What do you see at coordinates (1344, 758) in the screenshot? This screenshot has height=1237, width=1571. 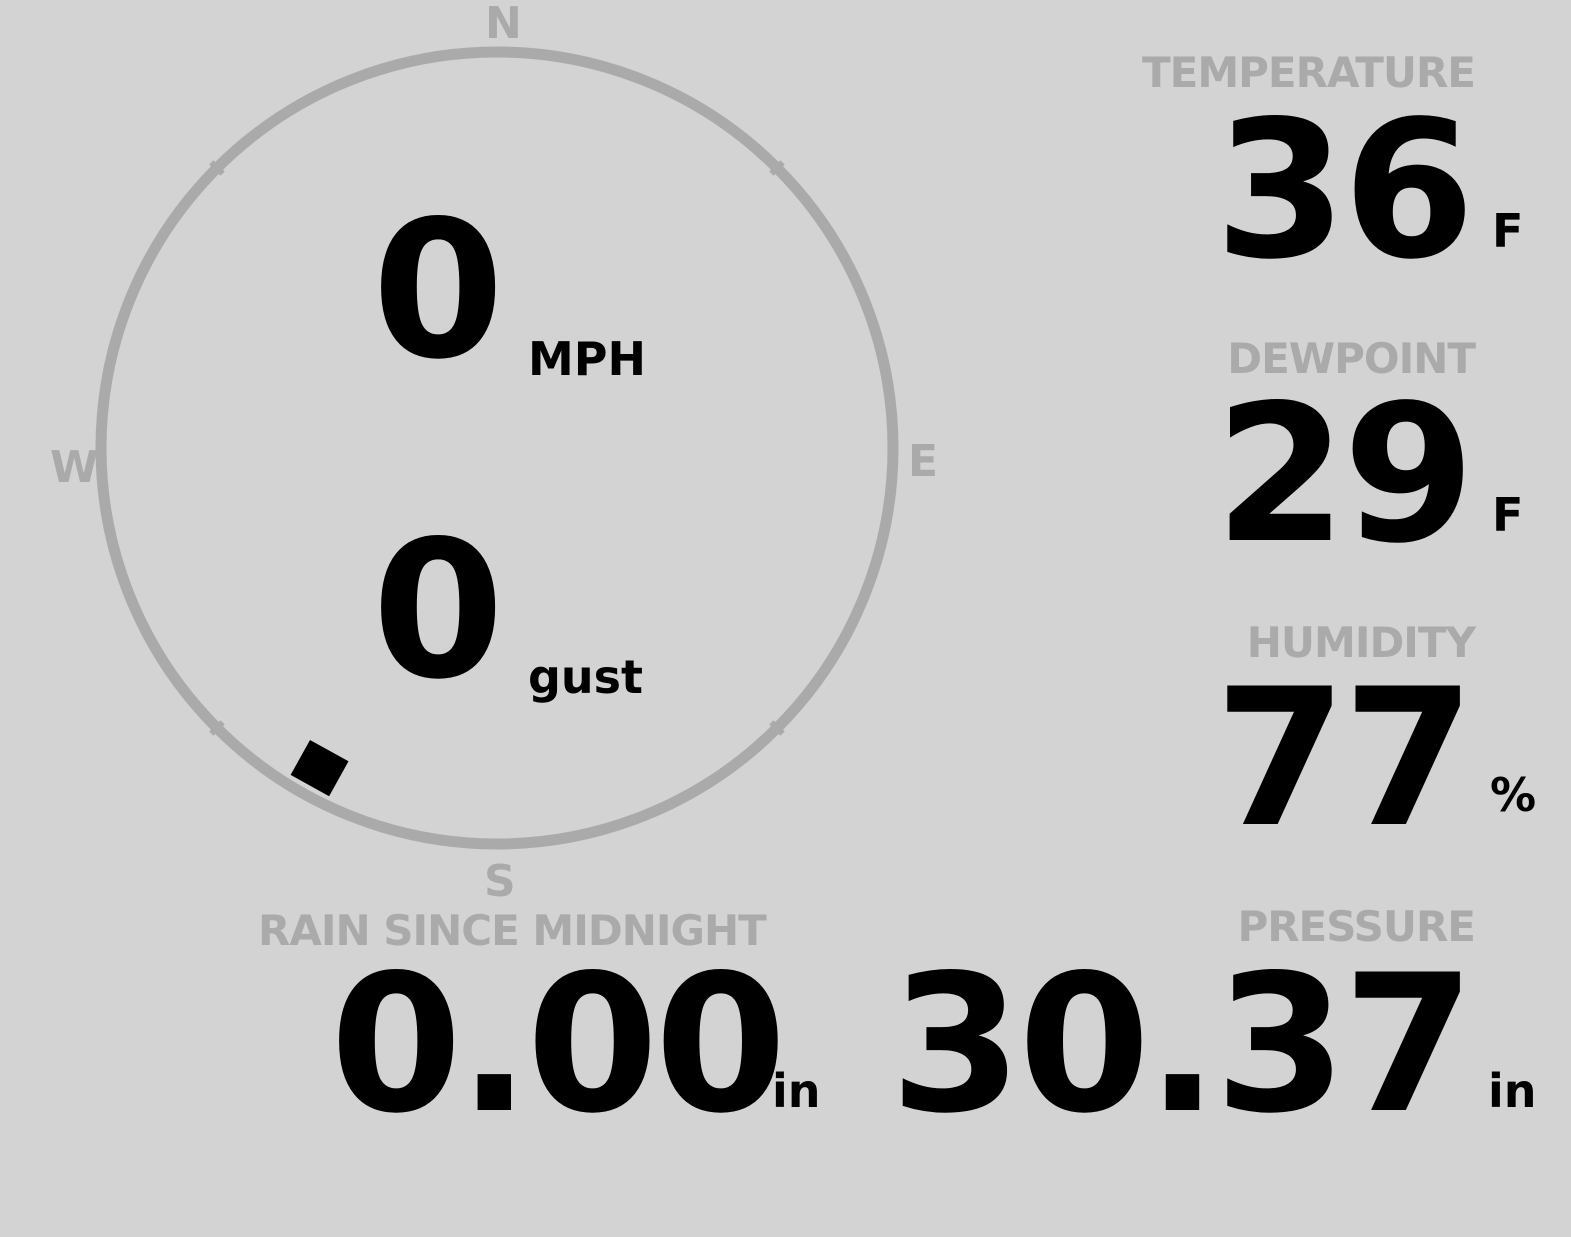 I see `humidity-value: 77` at bounding box center [1344, 758].